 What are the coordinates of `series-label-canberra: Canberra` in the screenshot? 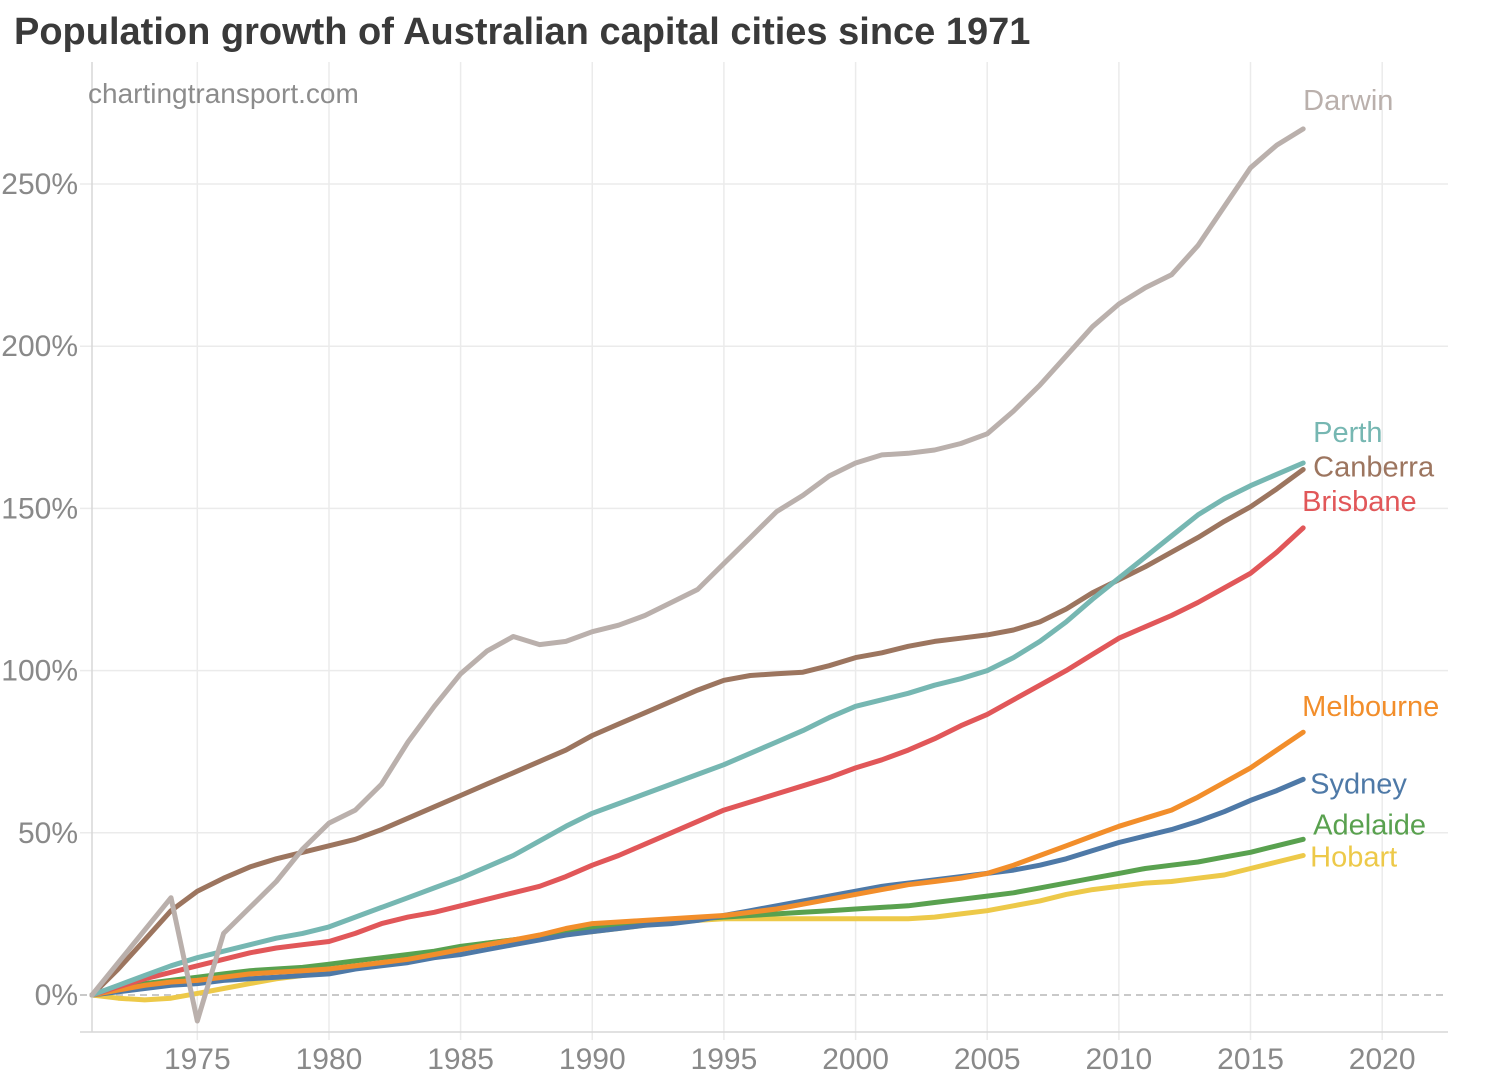 It's located at (1374, 467).